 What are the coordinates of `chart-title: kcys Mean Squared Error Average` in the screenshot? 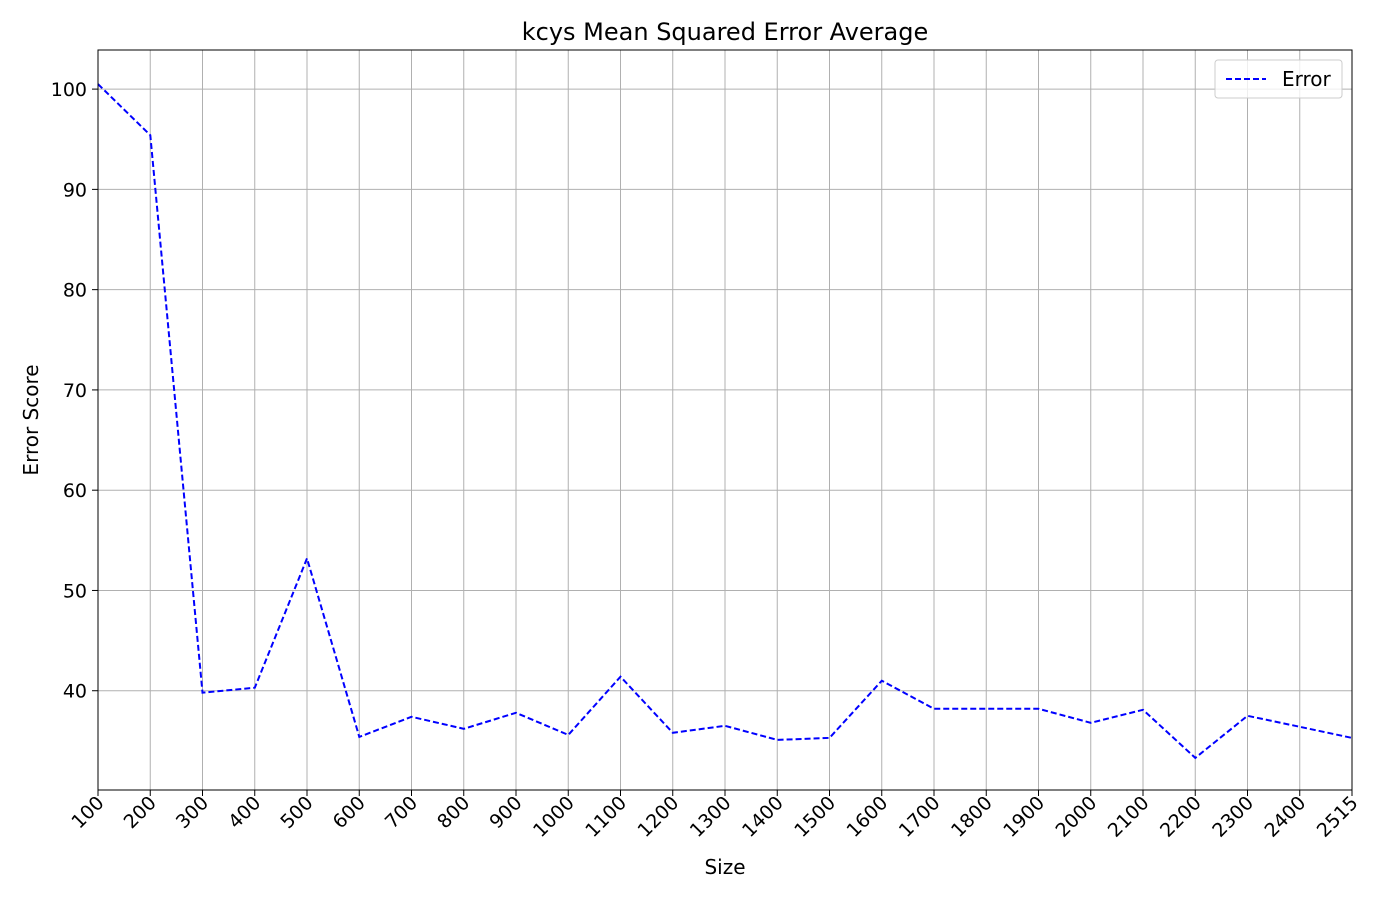 It's located at (725, 32).